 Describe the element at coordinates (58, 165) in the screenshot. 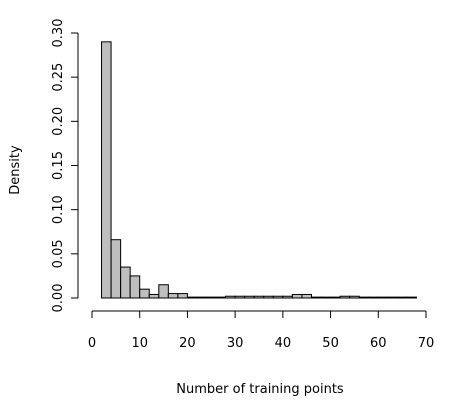

I see `y-tick-label: 0.15` at that location.